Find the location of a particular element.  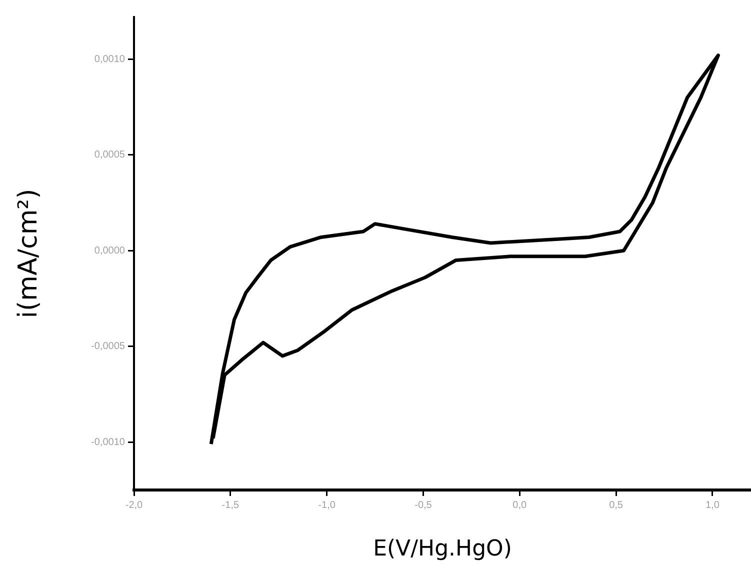

y-tick-label: 0,0005 is located at coordinates (110, 155).